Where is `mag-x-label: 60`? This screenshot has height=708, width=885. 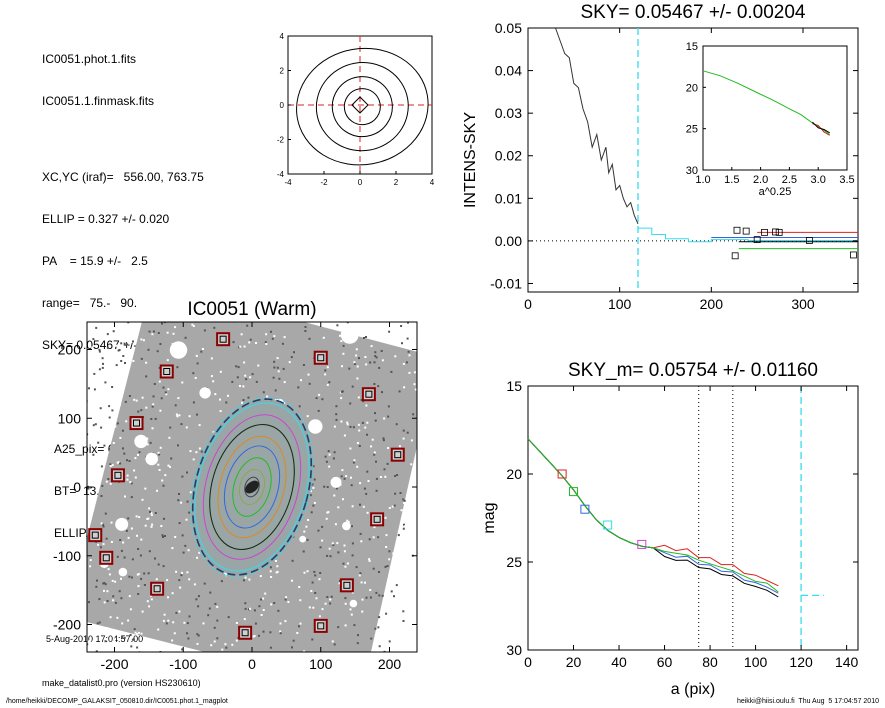 mag-x-label: 60 is located at coordinates (665, 662).